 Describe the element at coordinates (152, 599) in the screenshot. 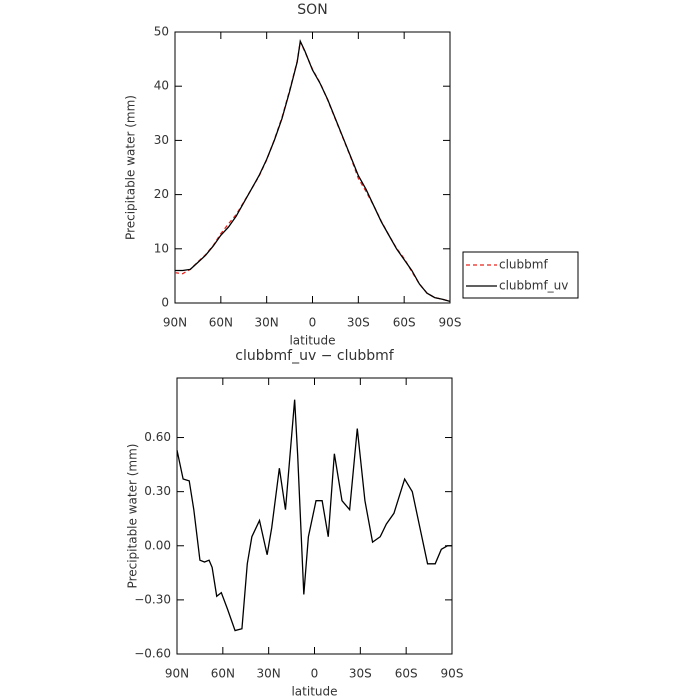

I see `y-tick-label: −0.30` at that location.